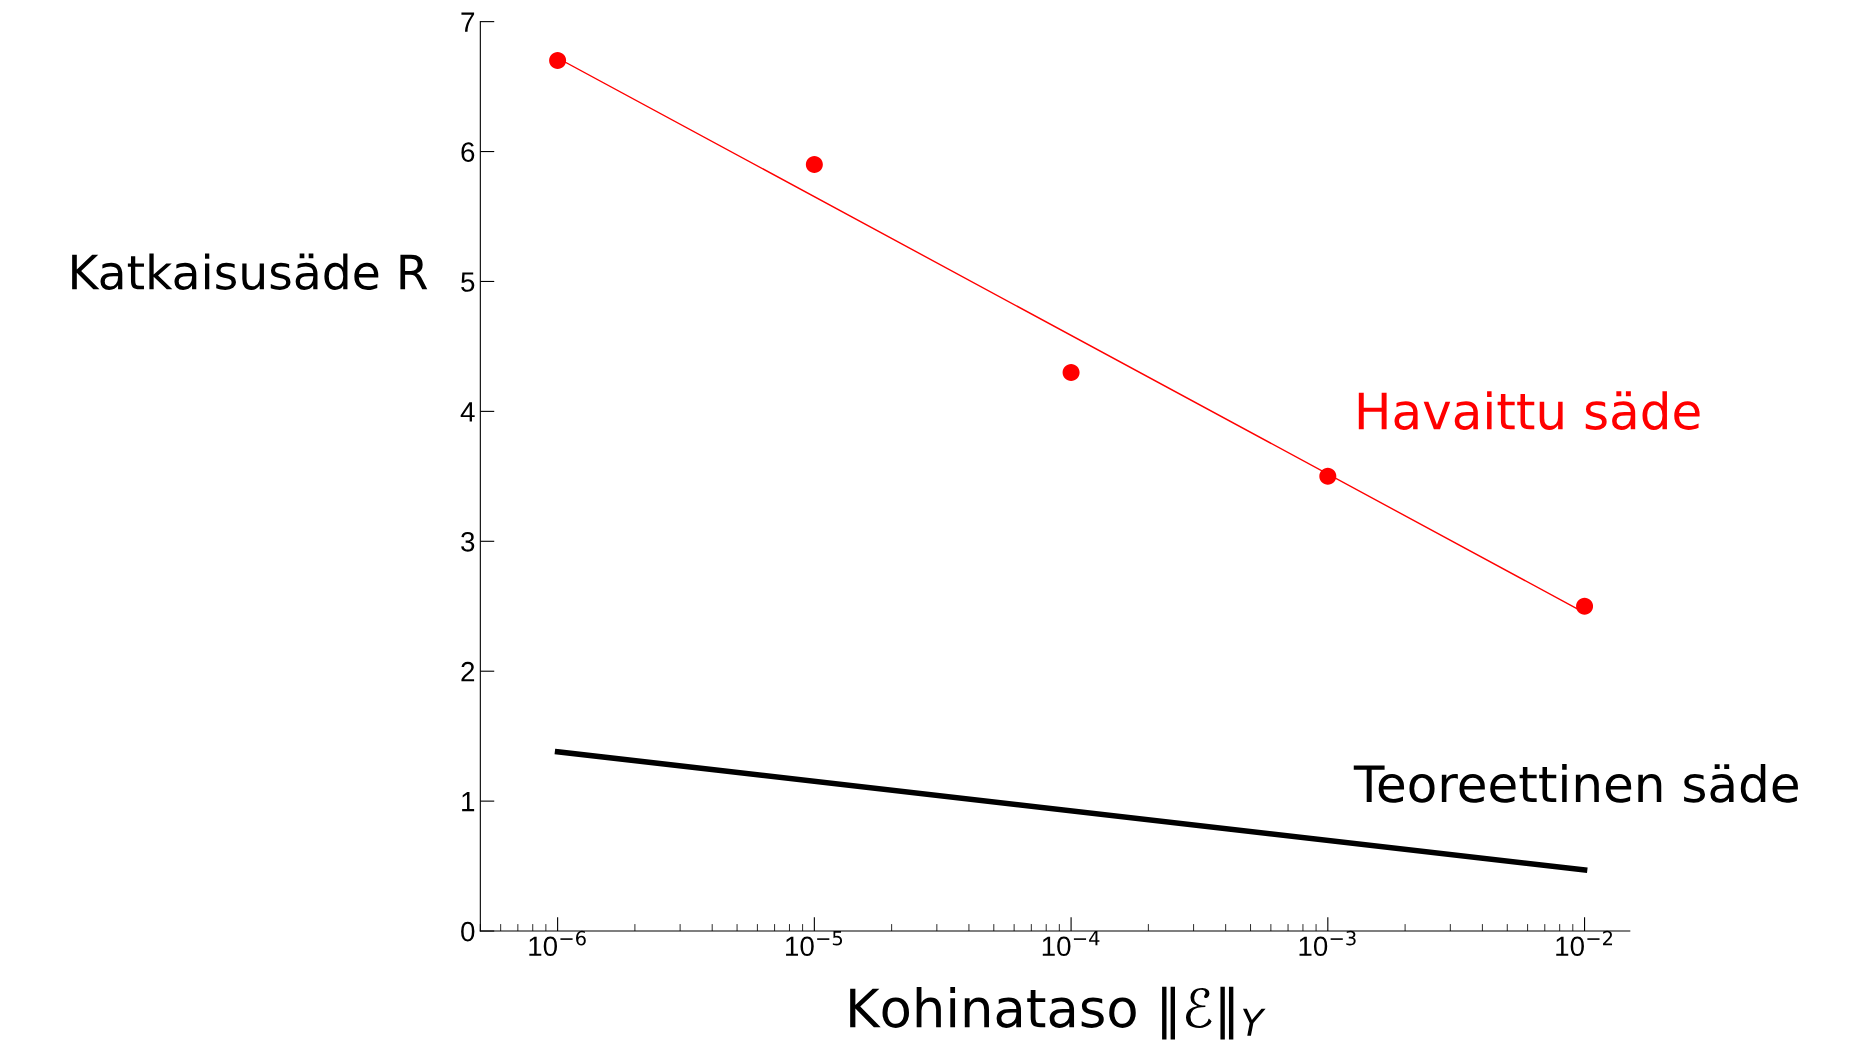 Image resolution: width=1869 pixels, height=1055 pixels. I want to click on y-tick-label: 5, so click(468, 282).